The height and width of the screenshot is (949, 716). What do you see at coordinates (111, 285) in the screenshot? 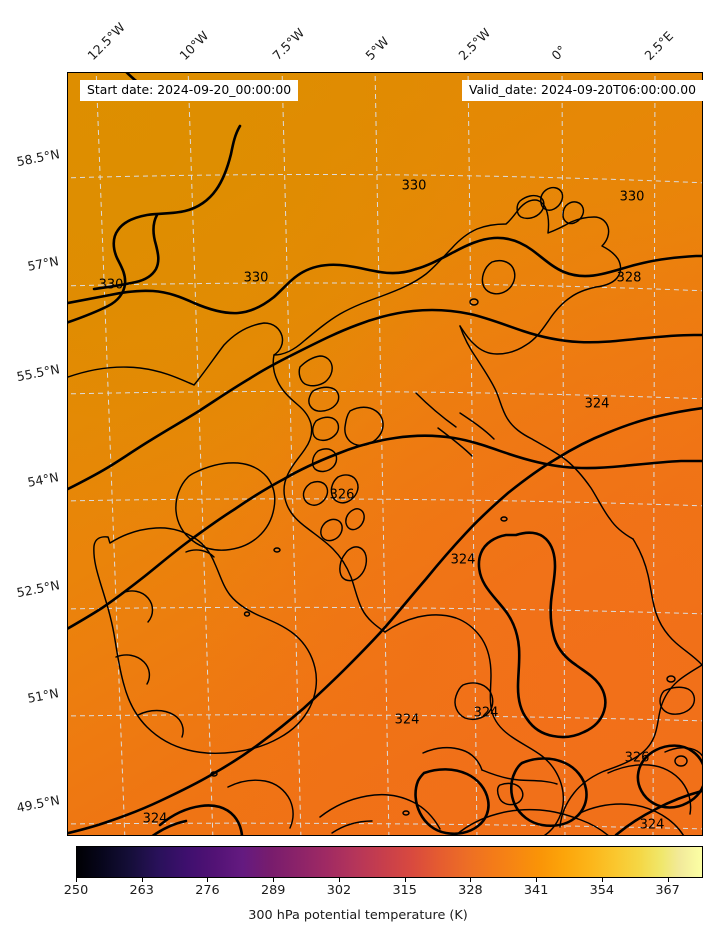
I see `contour-label-330-0: 330` at bounding box center [111, 285].